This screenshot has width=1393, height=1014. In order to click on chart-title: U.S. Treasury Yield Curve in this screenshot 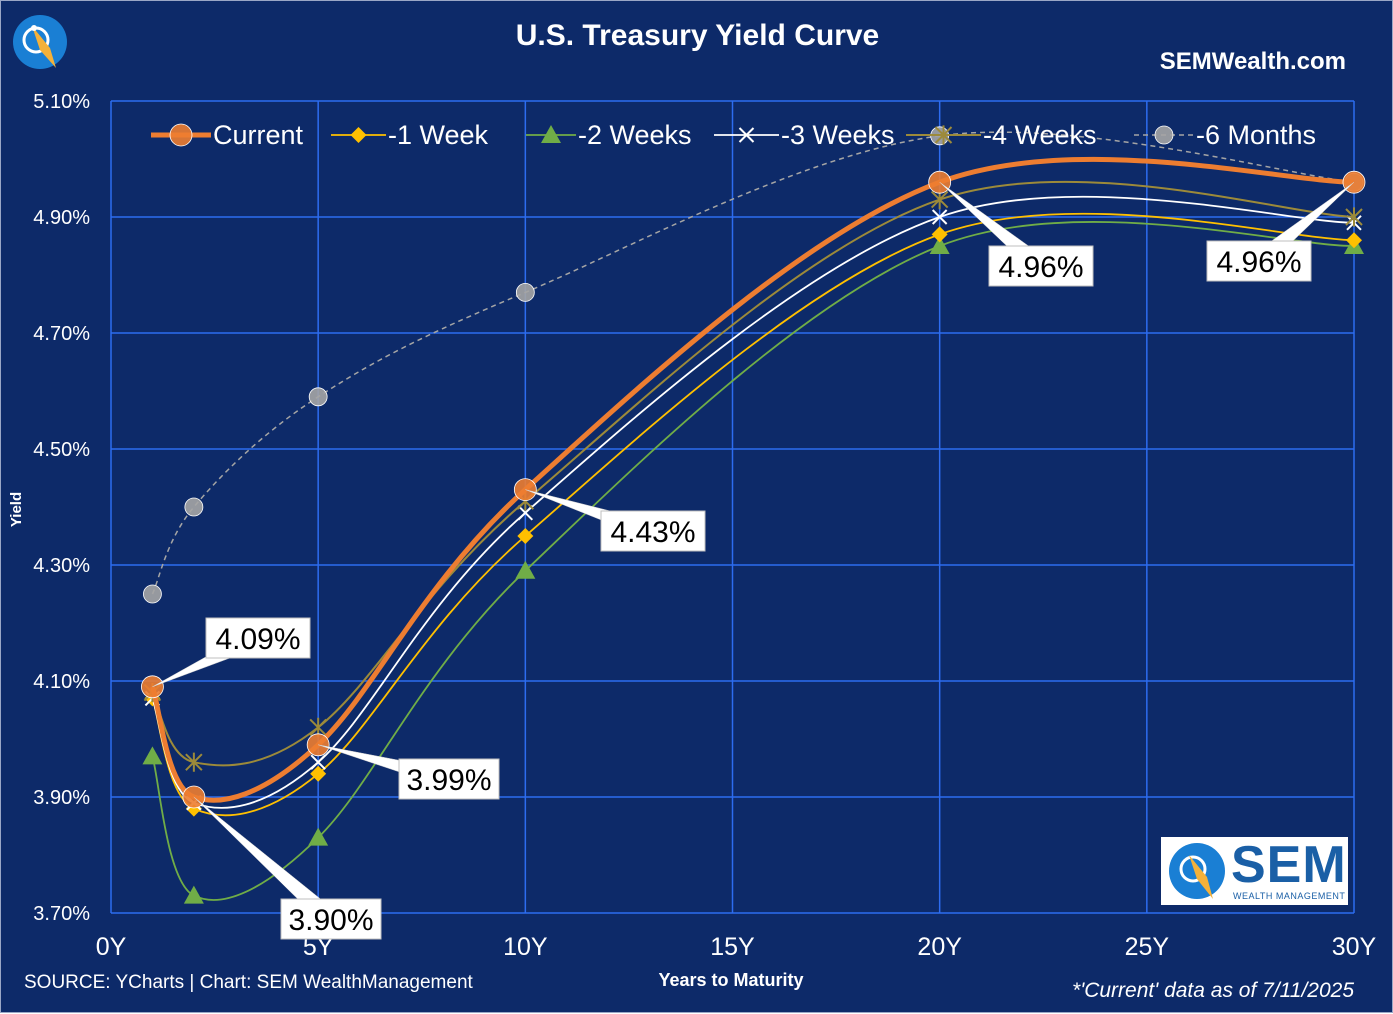, I will do `click(697, 35)`.